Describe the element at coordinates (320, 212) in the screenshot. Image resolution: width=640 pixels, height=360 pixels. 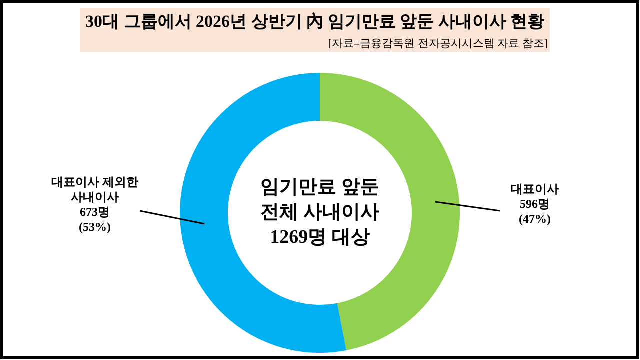
I see `center-note: 임기만료 앞둔 전체 사내이사 1269명 대상` at that location.